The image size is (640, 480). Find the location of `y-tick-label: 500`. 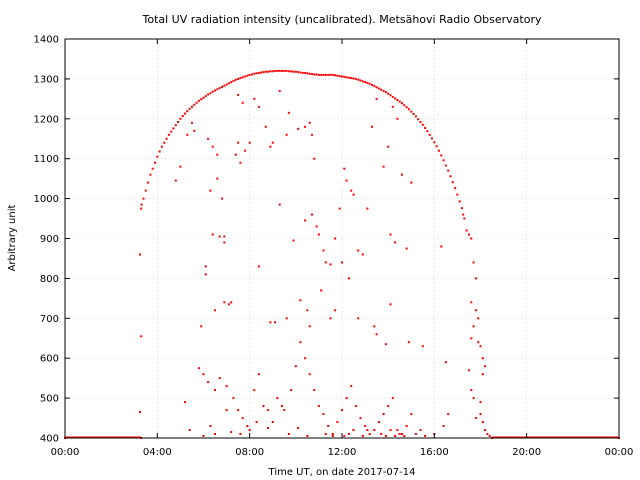

y-tick-label: 500 is located at coordinates (49, 399).